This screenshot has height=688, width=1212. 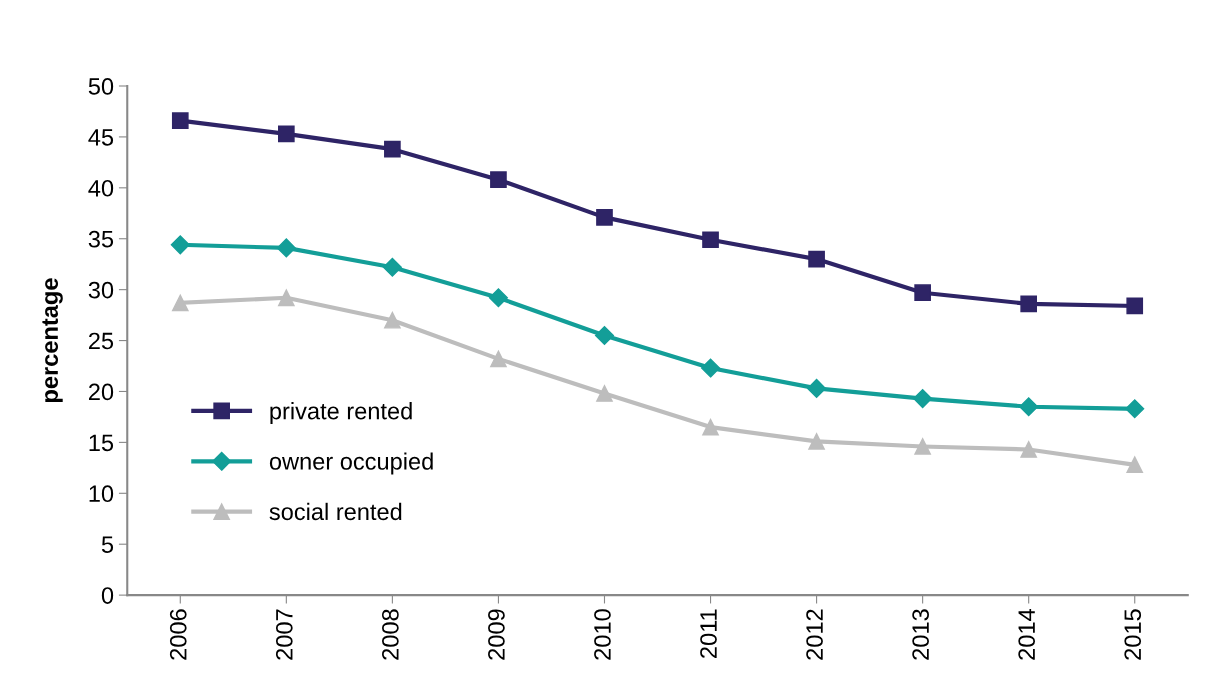 I want to click on y-tick-label: 10, so click(x=101, y=494).